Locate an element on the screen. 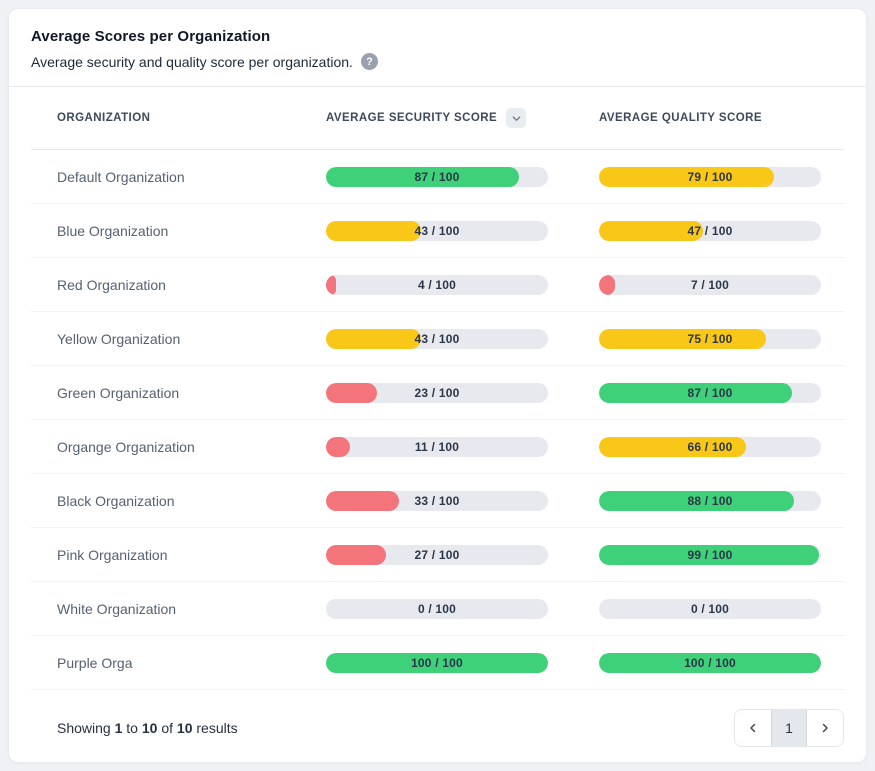 The height and width of the screenshot is (771, 875). score-bar-label: 99 / 100 is located at coordinates (710, 554).